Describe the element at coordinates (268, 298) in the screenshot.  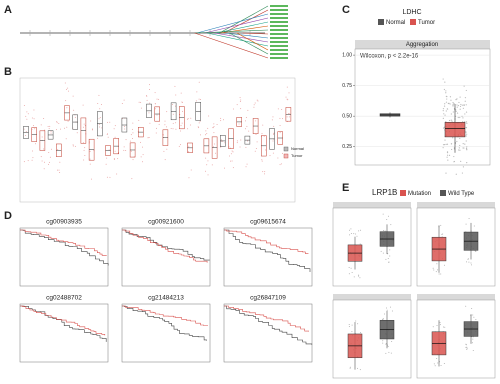
I see `plot-title: cg26847109` at that location.